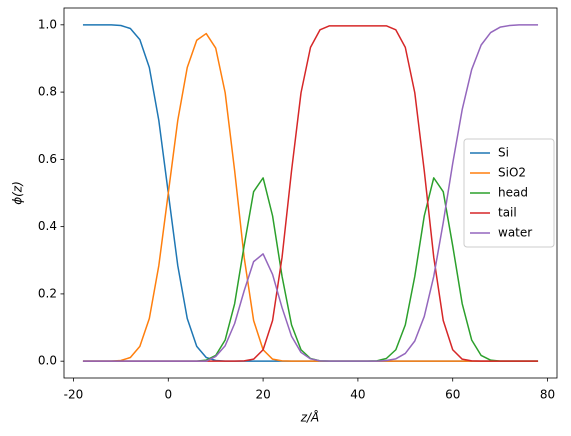 The height and width of the screenshot is (436, 571). What do you see at coordinates (47, 226) in the screenshot?
I see `y-tick-label: 0.4` at bounding box center [47, 226].